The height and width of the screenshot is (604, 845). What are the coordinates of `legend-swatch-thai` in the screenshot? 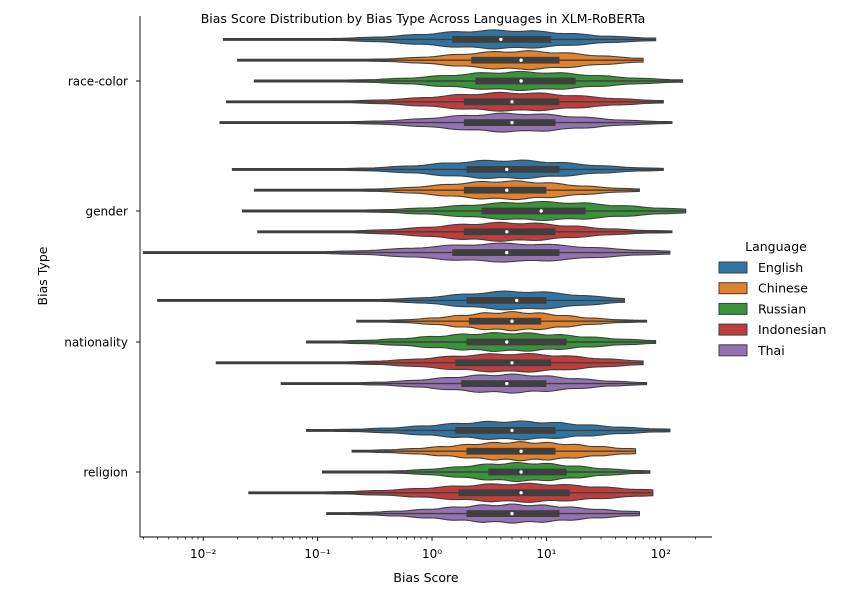 It's located at (733, 350).